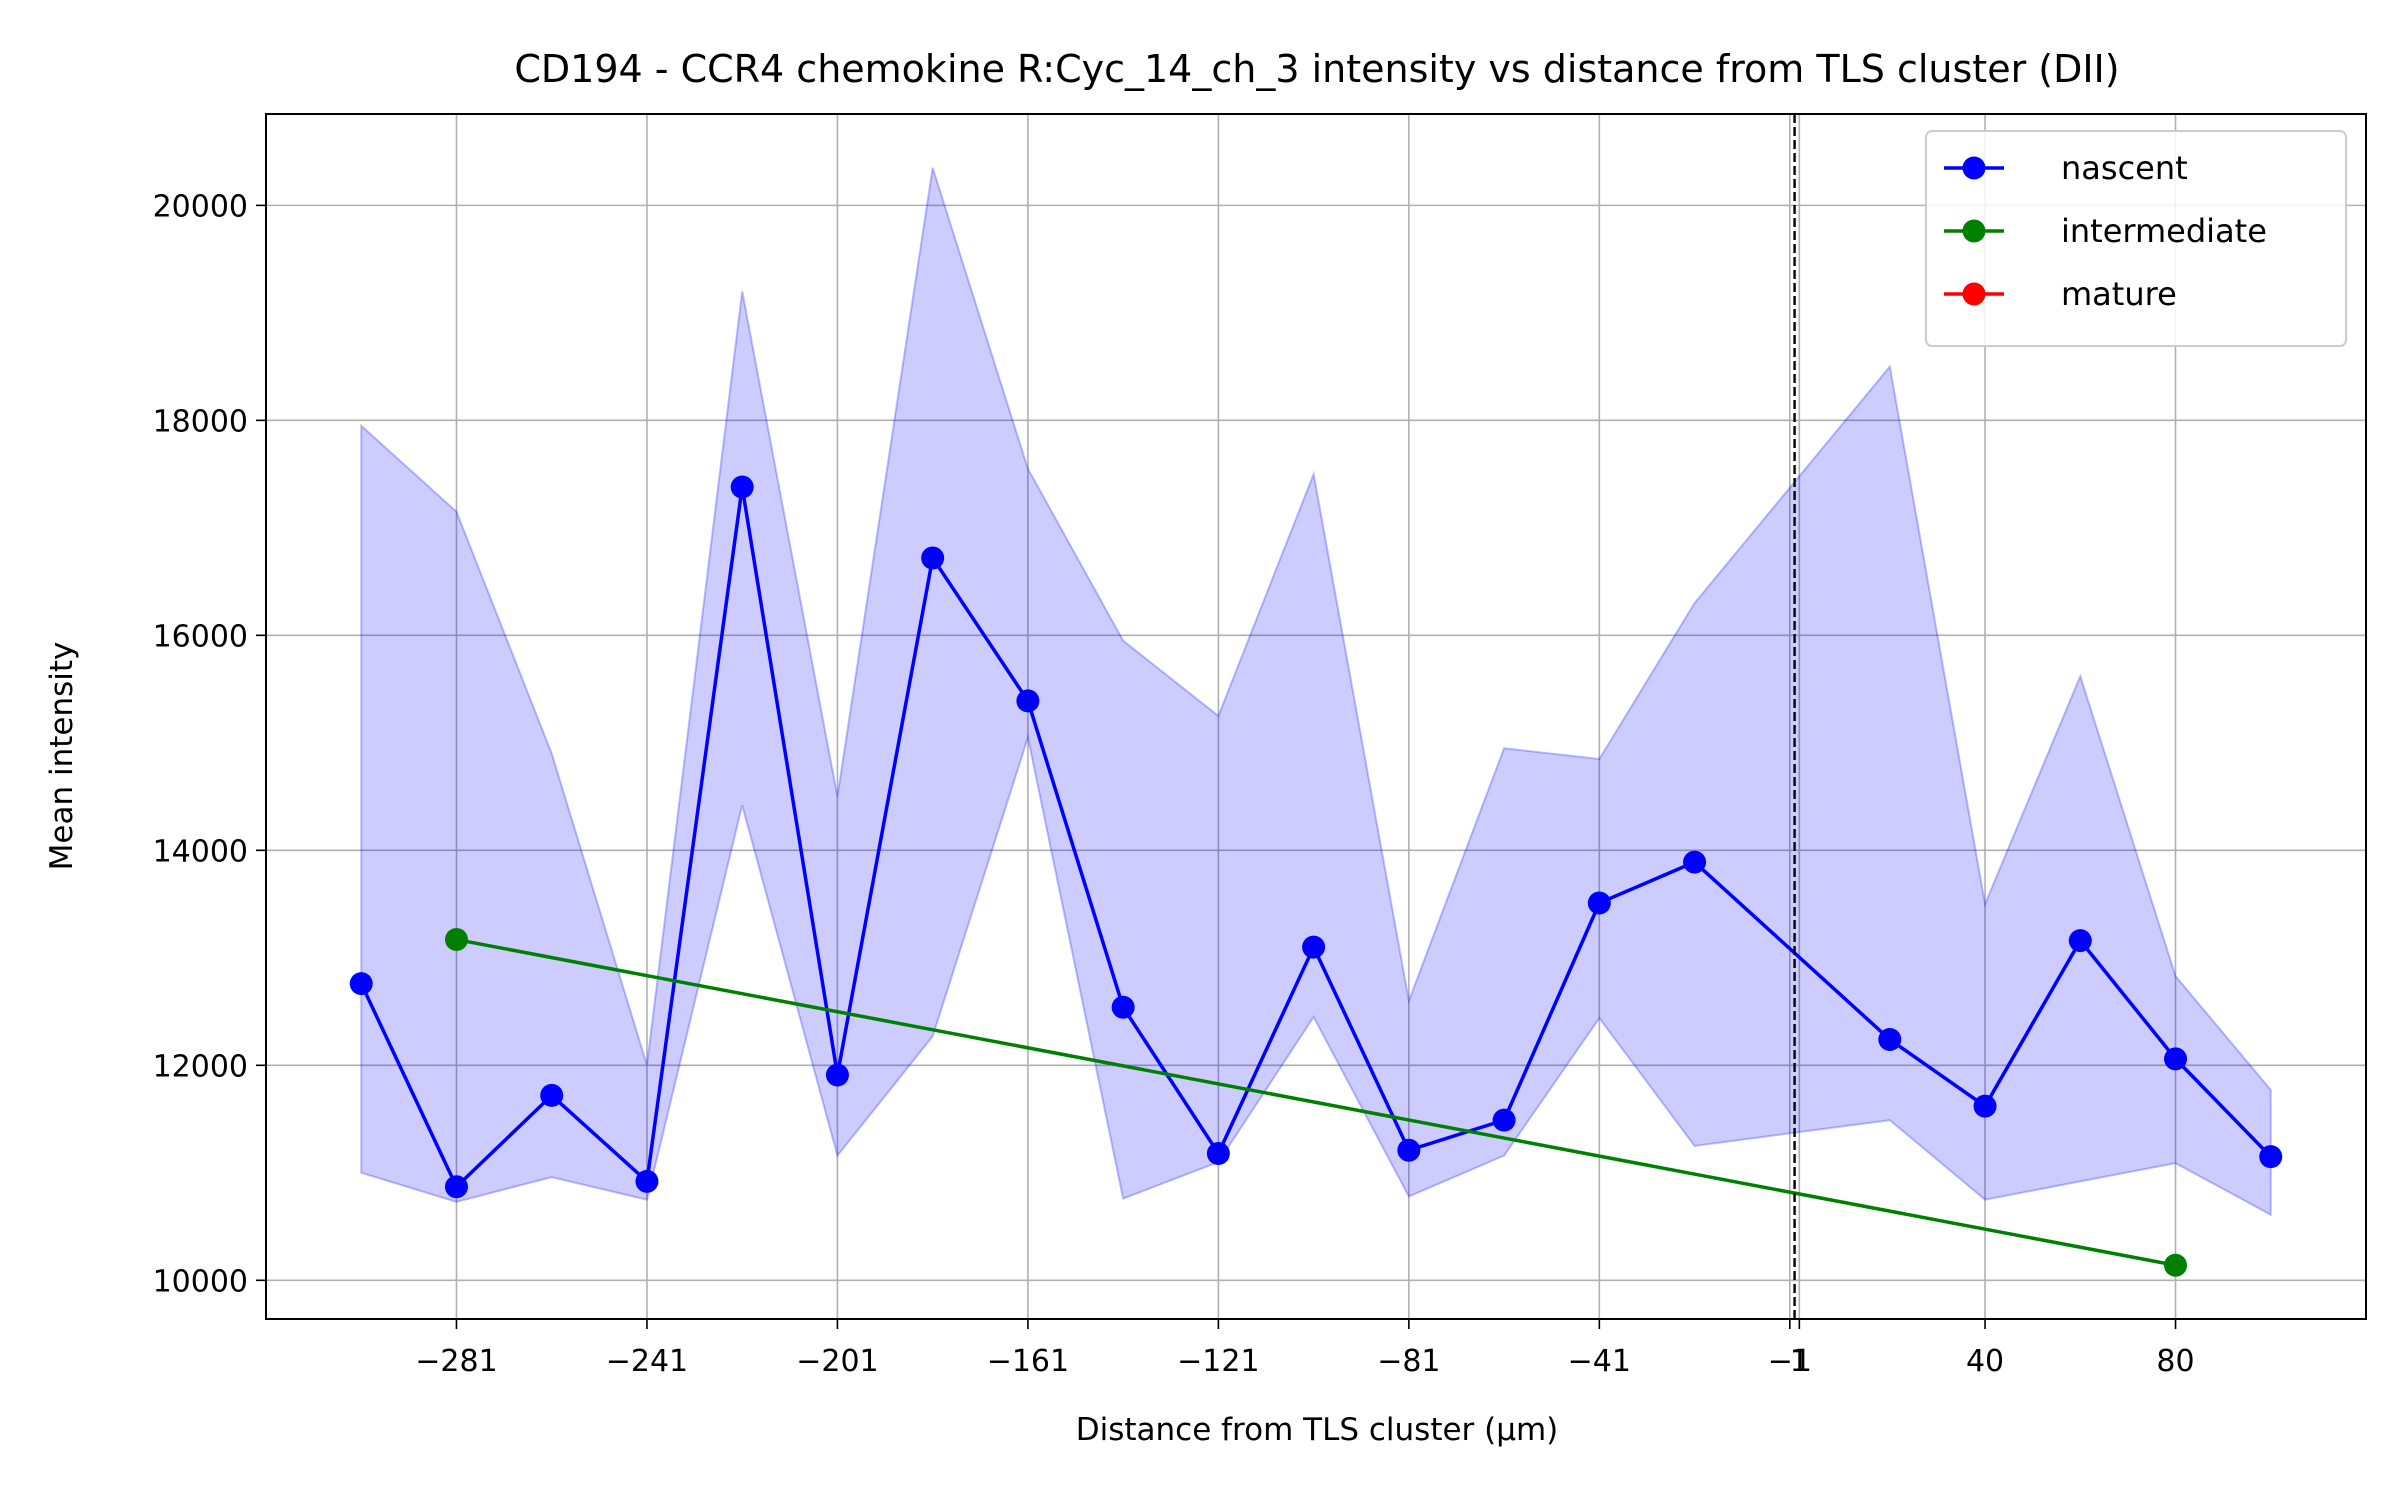 Image resolution: width=2400 pixels, height=1500 pixels. What do you see at coordinates (2175, 1361) in the screenshot?
I see `x-tick-label: 80` at bounding box center [2175, 1361].